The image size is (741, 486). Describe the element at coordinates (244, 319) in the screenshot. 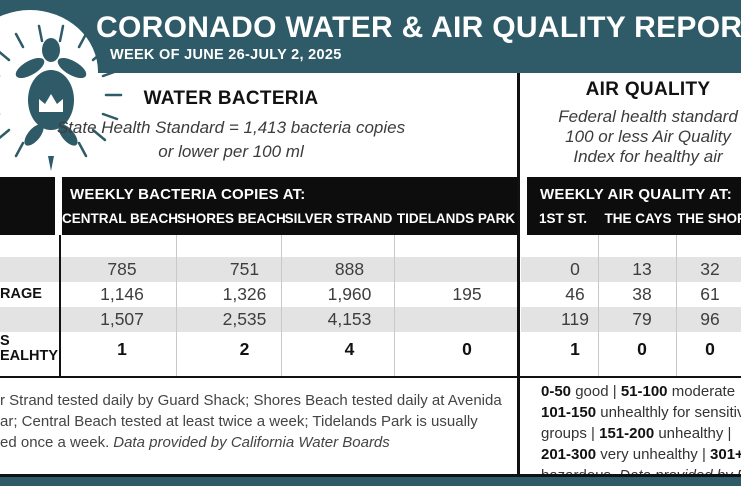

I see `water-cell: 2,535` at that location.